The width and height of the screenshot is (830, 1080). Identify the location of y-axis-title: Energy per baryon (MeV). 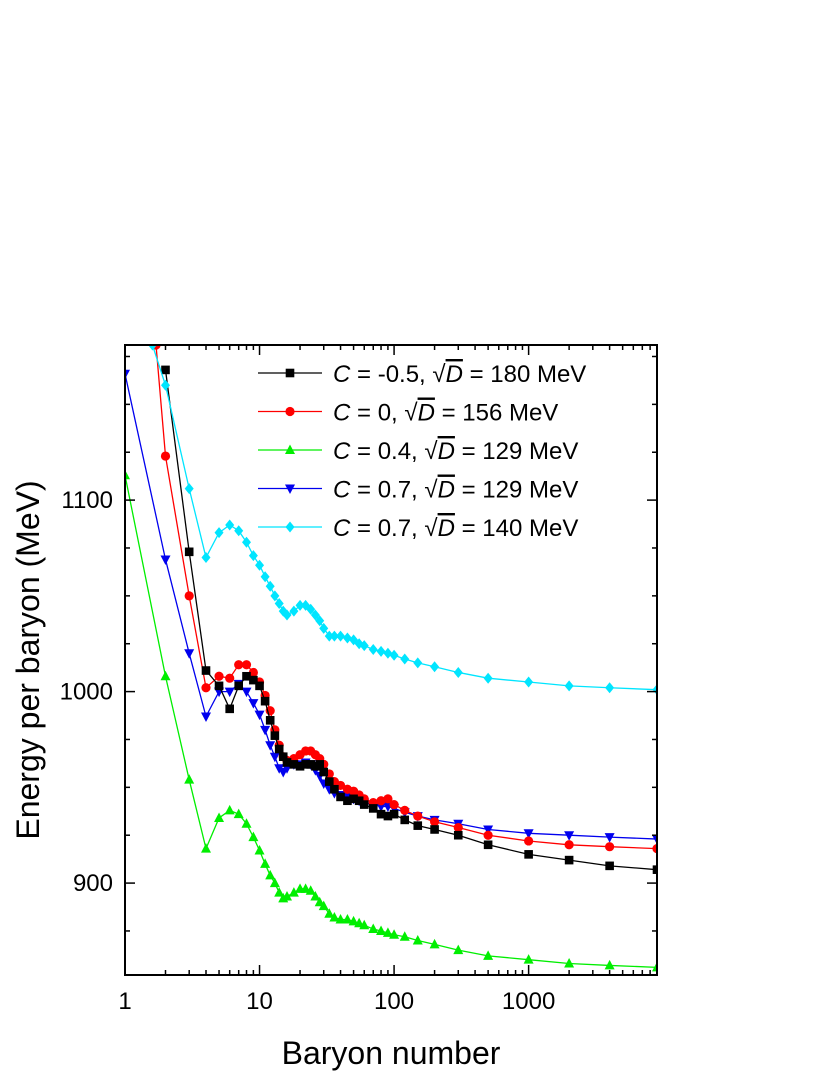
(28, 659).